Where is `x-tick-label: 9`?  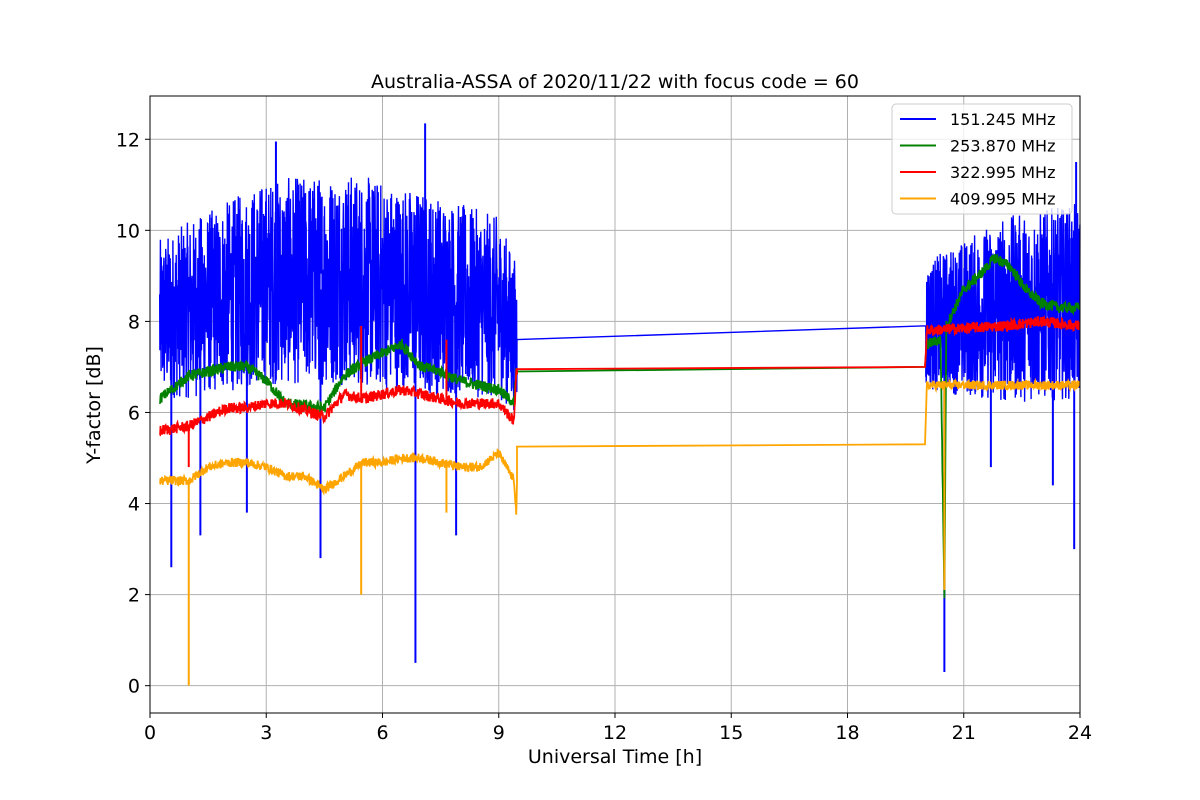
x-tick-label: 9 is located at coordinates (499, 733).